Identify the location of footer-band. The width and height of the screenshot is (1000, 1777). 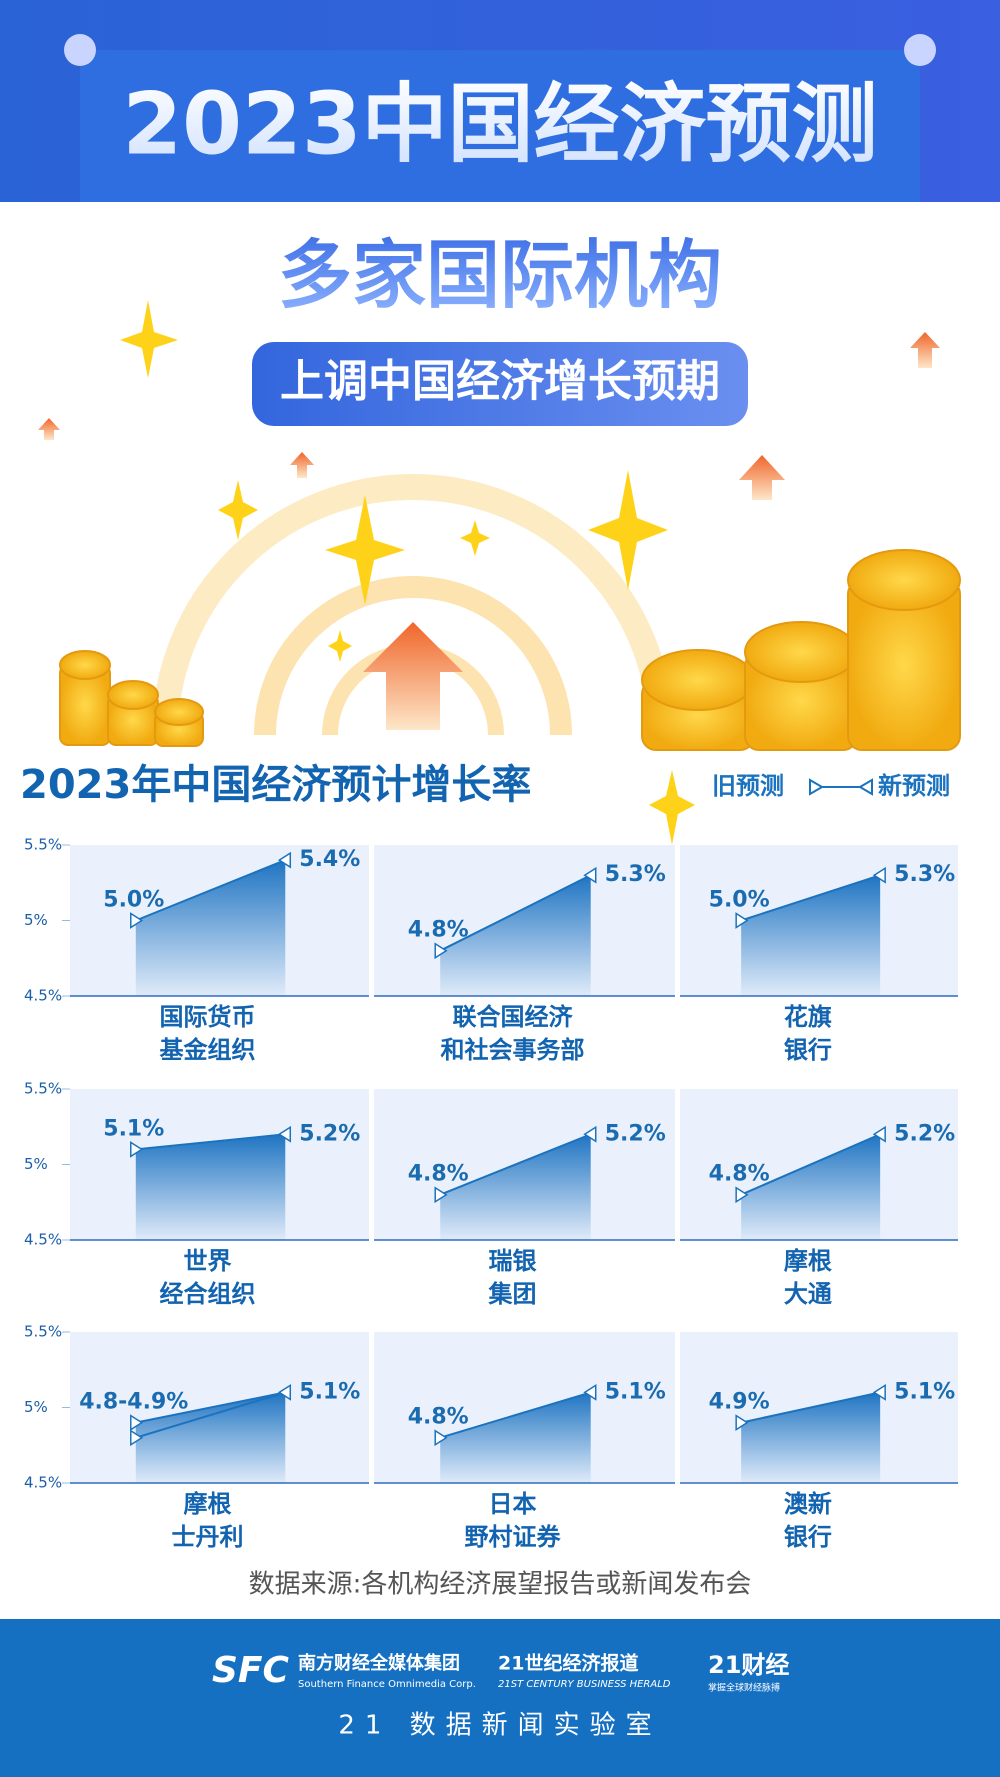
(500, 1698).